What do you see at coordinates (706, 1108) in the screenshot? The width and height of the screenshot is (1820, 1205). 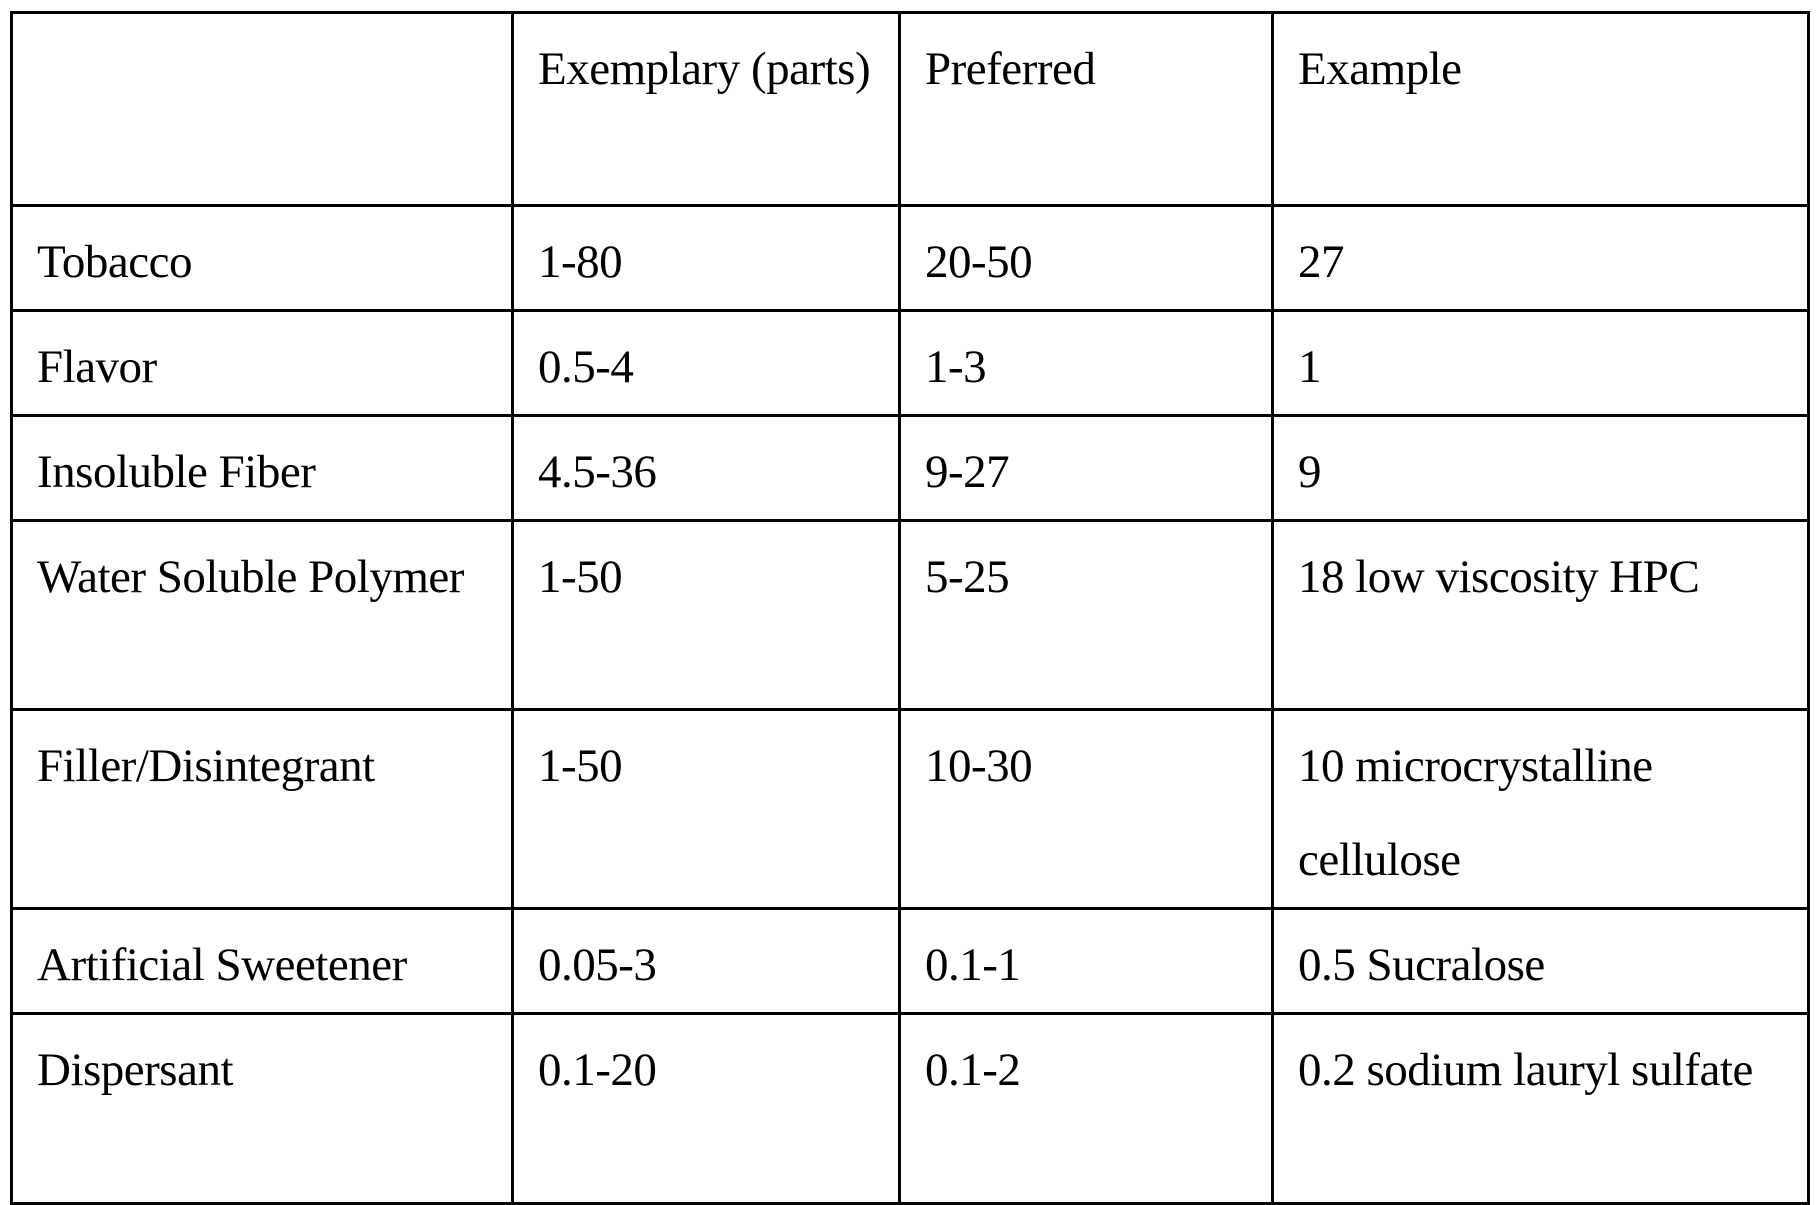 I see `cell-exemplary: 0.1-20` at bounding box center [706, 1108].